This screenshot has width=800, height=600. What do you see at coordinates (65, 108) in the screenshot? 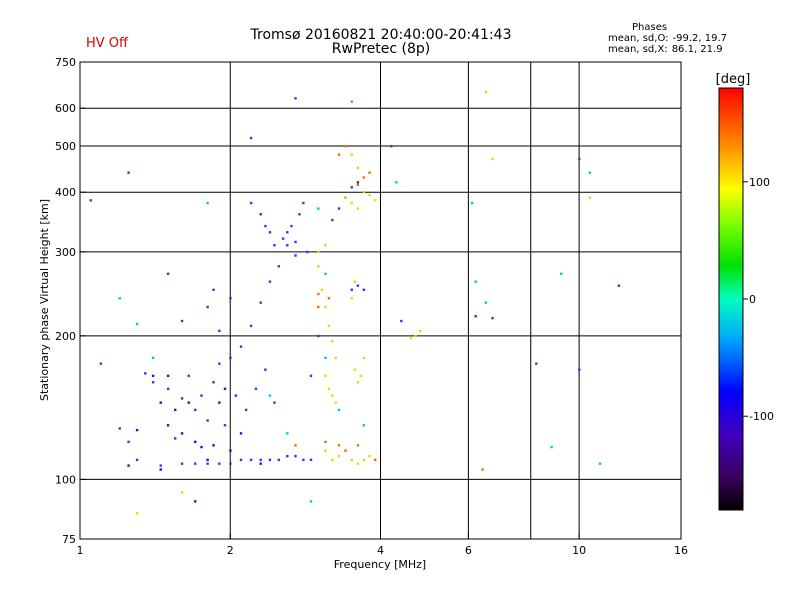
I see `y-tick-label: 600` at bounding box center [65, 108].